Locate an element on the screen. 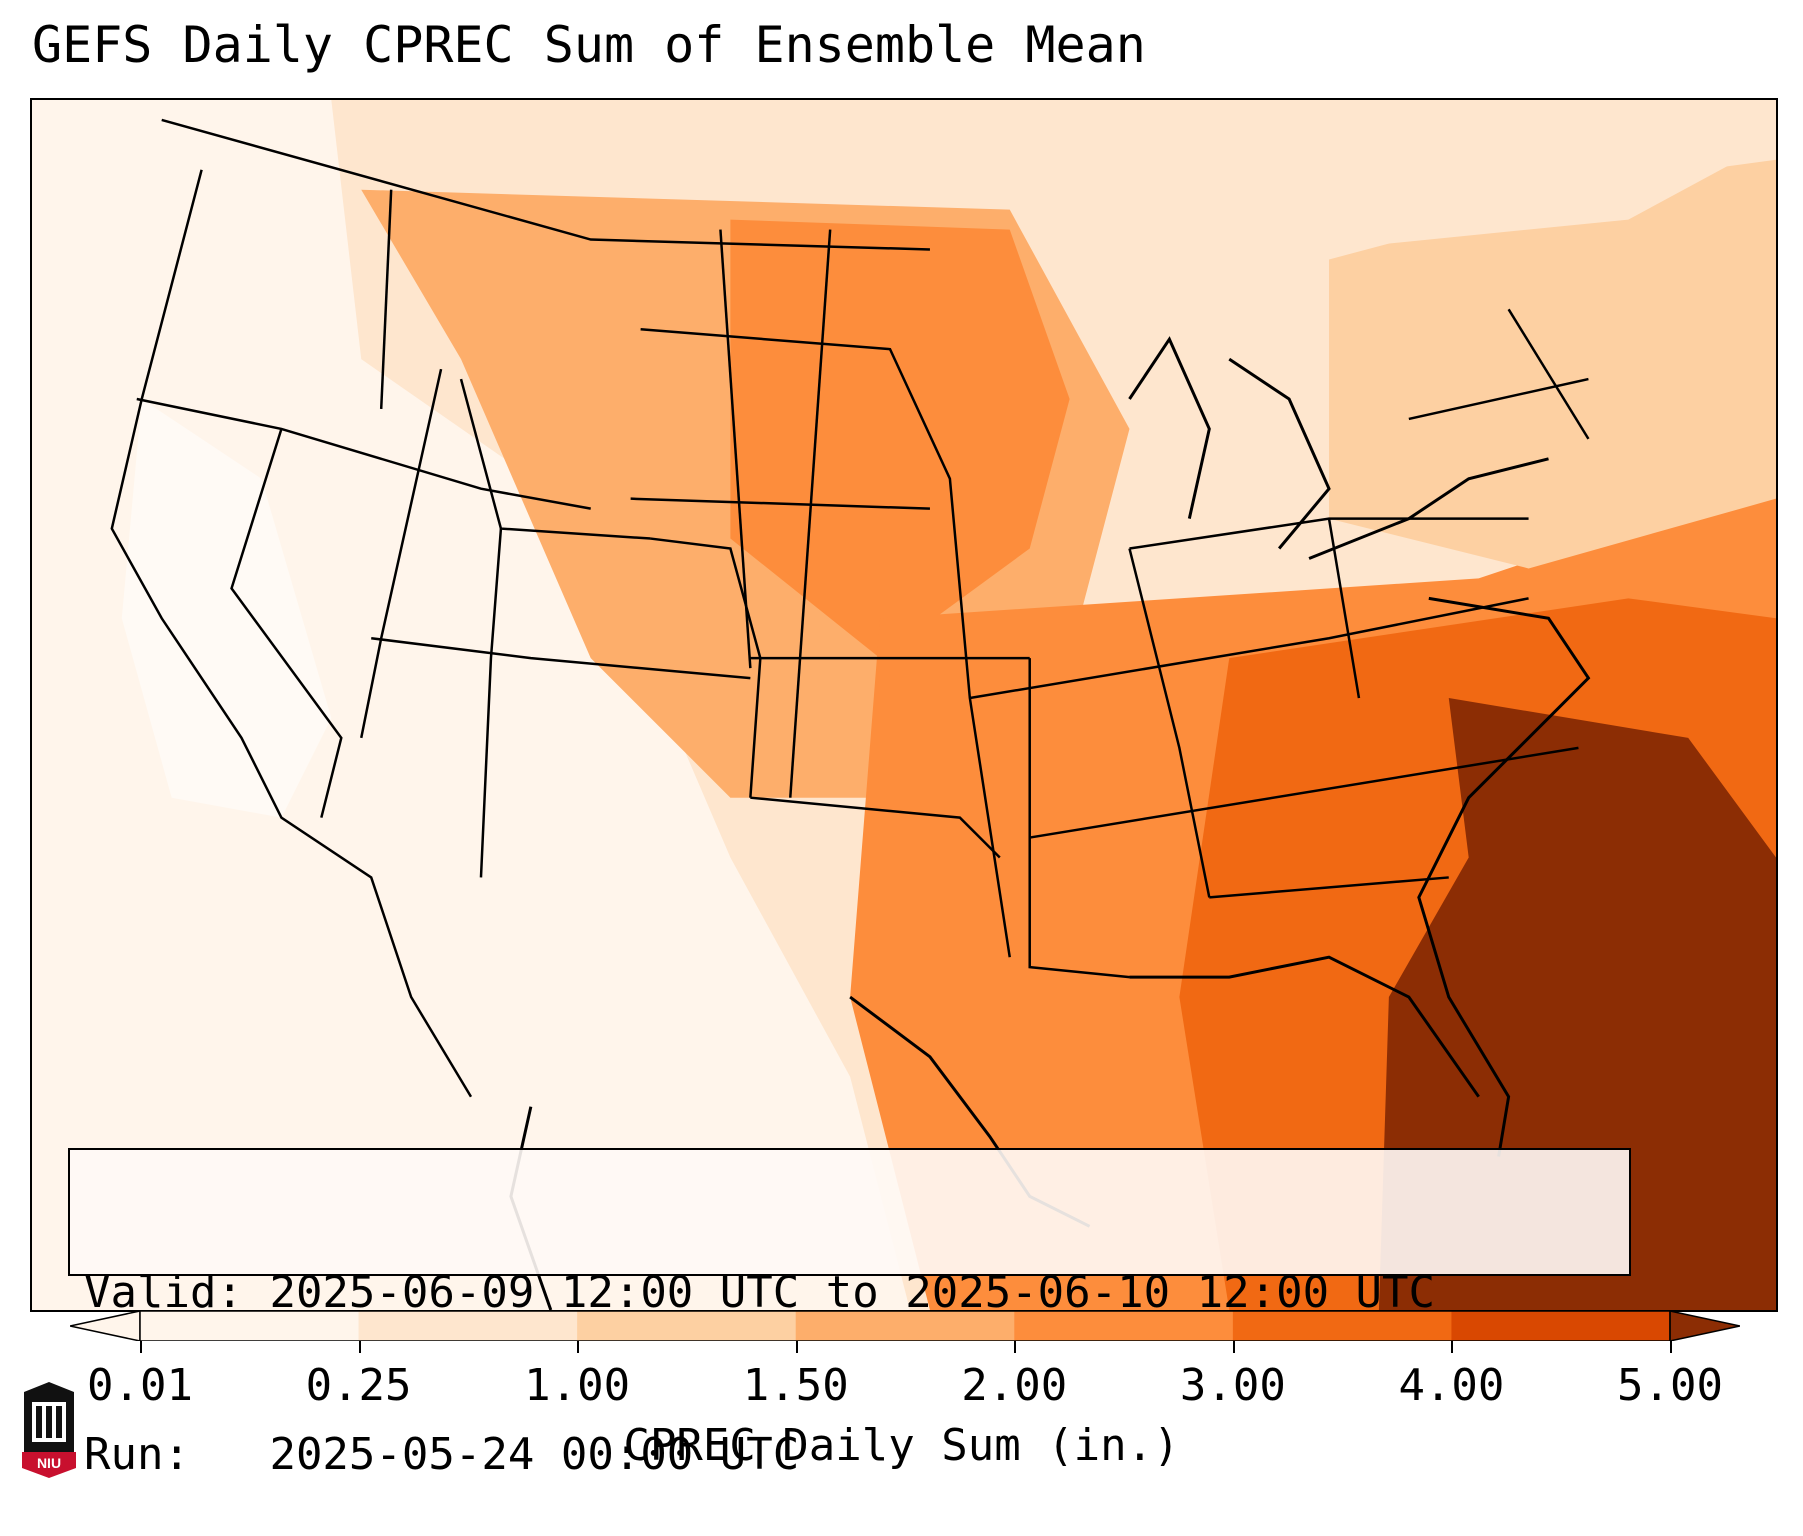 The width and height of the screenshot is (1803, 1536). run-value: 2025-05-24 00:00 UTC is located at coordinates (534, 1454).